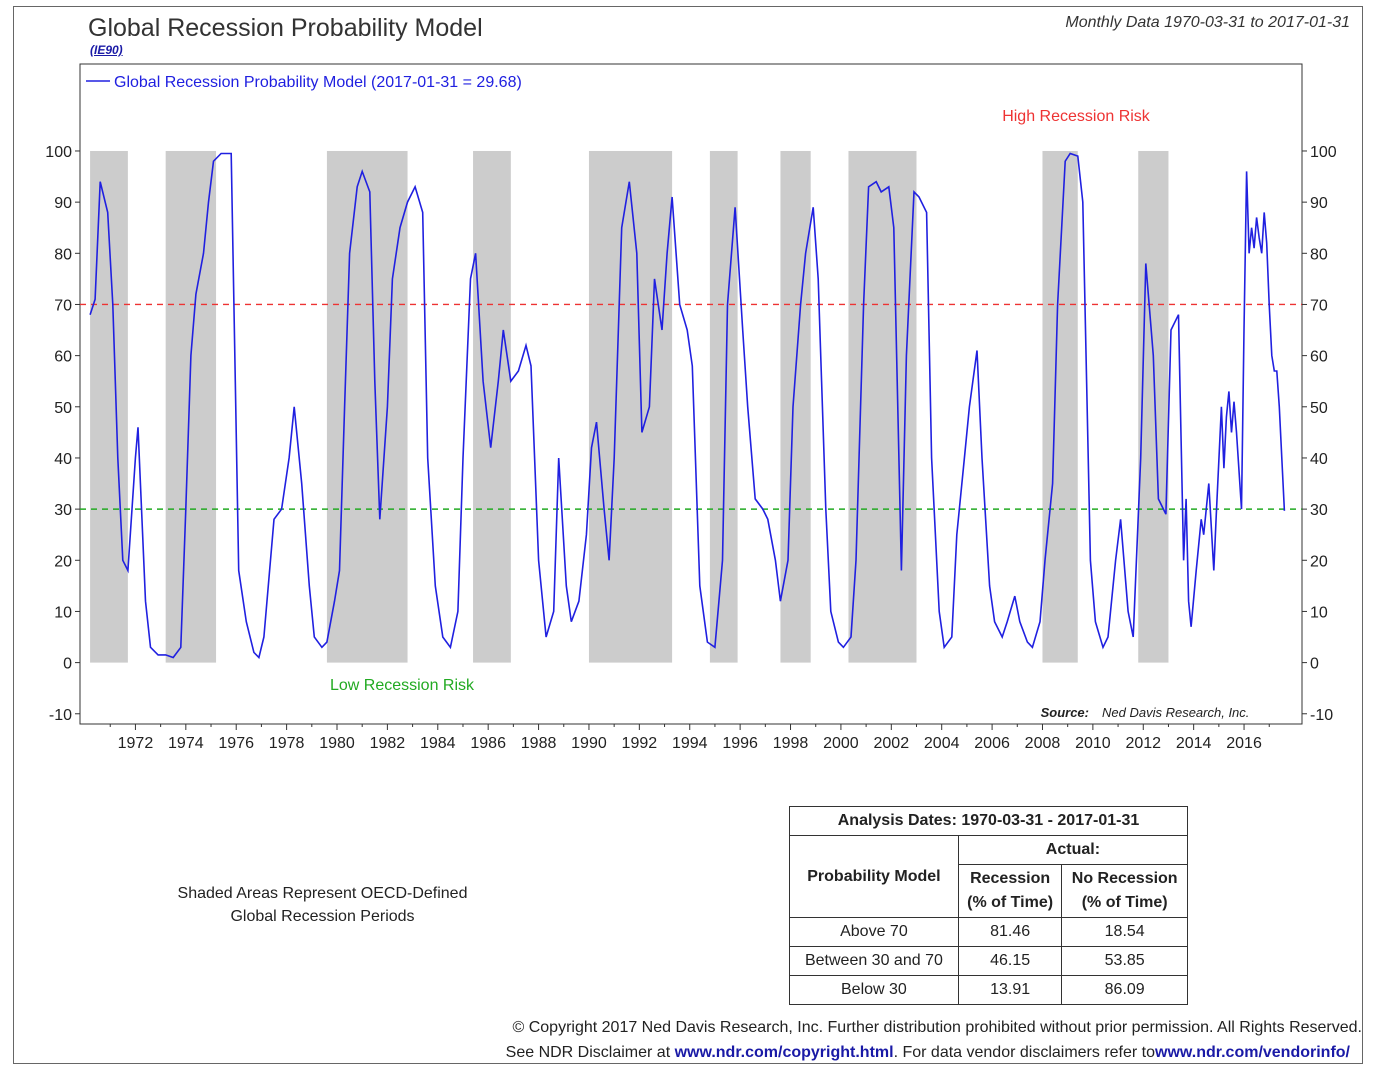 The height and width of the screenshot is (1073, 1376). Describe the element at coordinates (589, 743) in the screenshot. I see `x-tick-label: 1990` at that location.